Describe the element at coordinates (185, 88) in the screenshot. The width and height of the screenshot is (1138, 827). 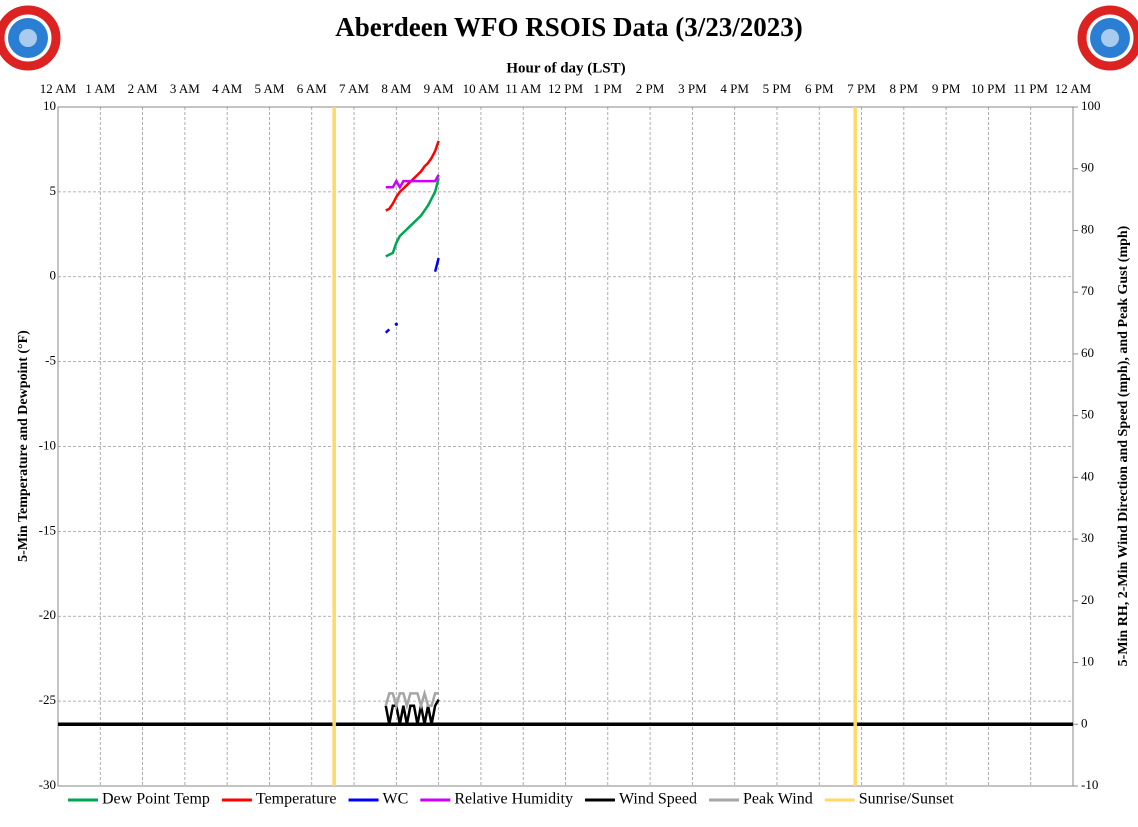
I see `x-tick-label: 3 AM` at that location.